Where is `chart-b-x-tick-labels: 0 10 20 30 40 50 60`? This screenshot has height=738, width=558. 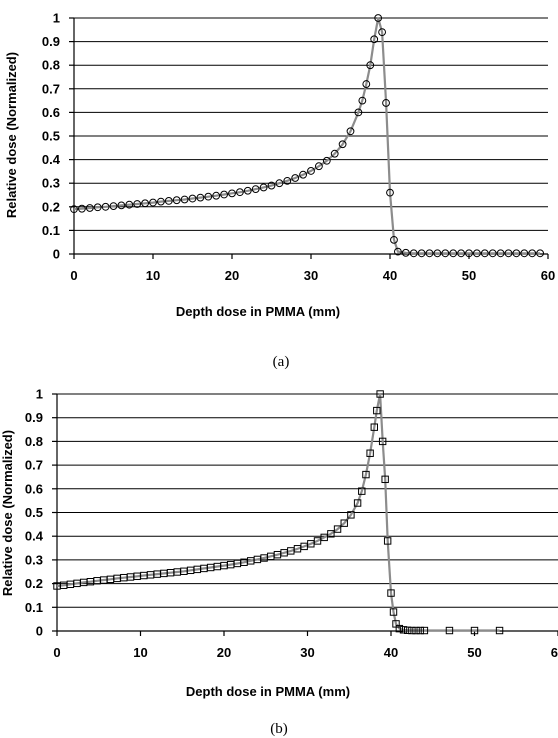
chart-b-x-tick-labels: 0 10 20 30 40 50 60 is located at coordinates (305, 652).